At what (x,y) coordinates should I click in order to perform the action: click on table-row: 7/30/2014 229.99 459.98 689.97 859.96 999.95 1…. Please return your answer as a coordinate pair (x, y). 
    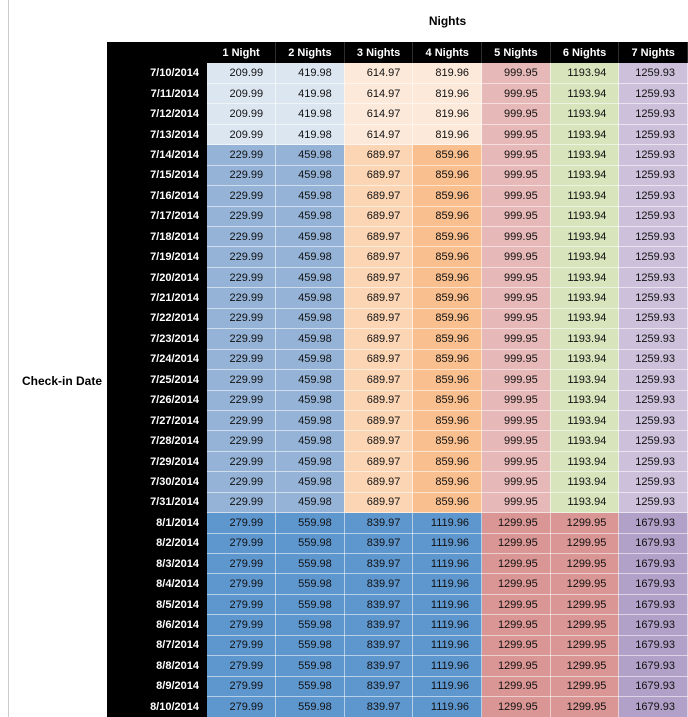
    Looking at the image, I should click on (397, 482).